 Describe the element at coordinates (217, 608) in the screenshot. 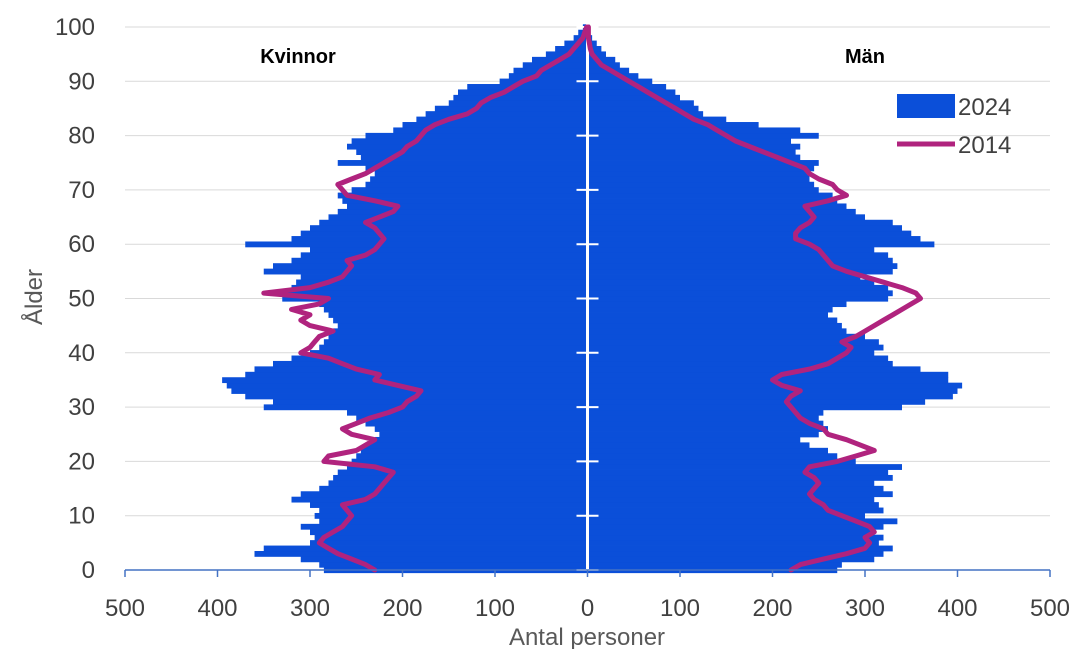

I see `x-tick-label: 400` at that location.